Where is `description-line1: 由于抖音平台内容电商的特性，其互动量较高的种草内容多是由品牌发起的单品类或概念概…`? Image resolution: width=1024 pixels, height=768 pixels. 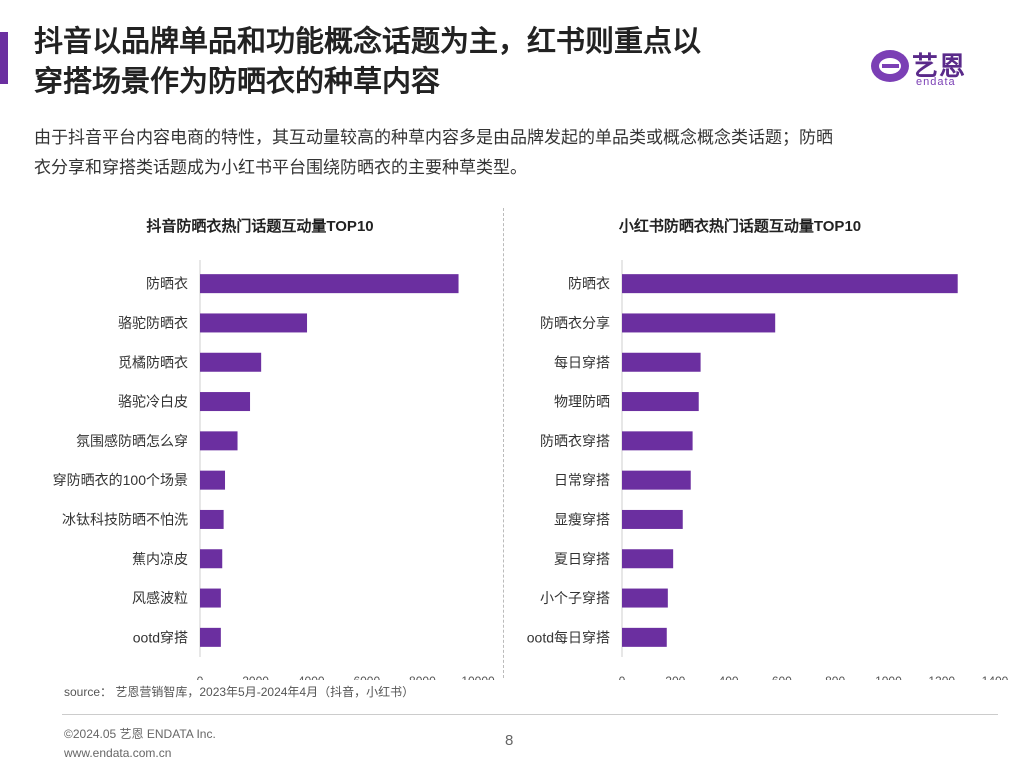
description-line1: 由于抖音平台内容电商的特性，其互动量较高的种草内容多是由品牌发起的单品类或概念概… is located at coordinates (433, 137).